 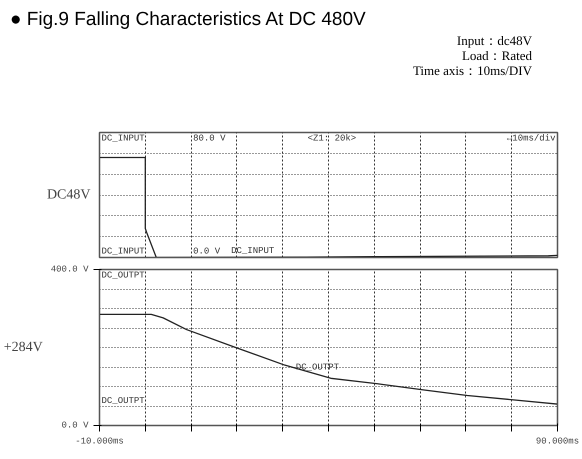 I want to click on text: DC_INPUT, so click(x=124, y=139).